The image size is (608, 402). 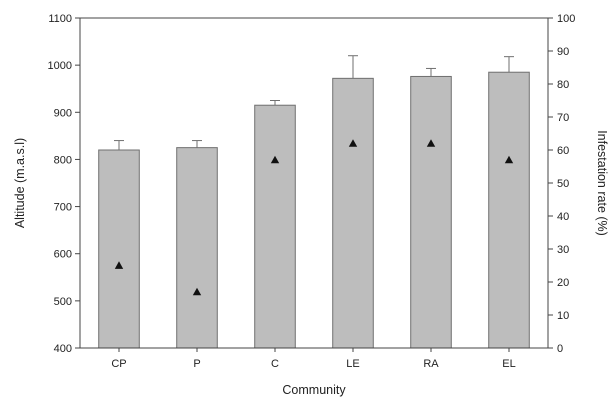 What do you see at coordinates (563, 250) in the screenshot?
I see `y2-tick-label-30: 30` at bounding box center [563, 250].